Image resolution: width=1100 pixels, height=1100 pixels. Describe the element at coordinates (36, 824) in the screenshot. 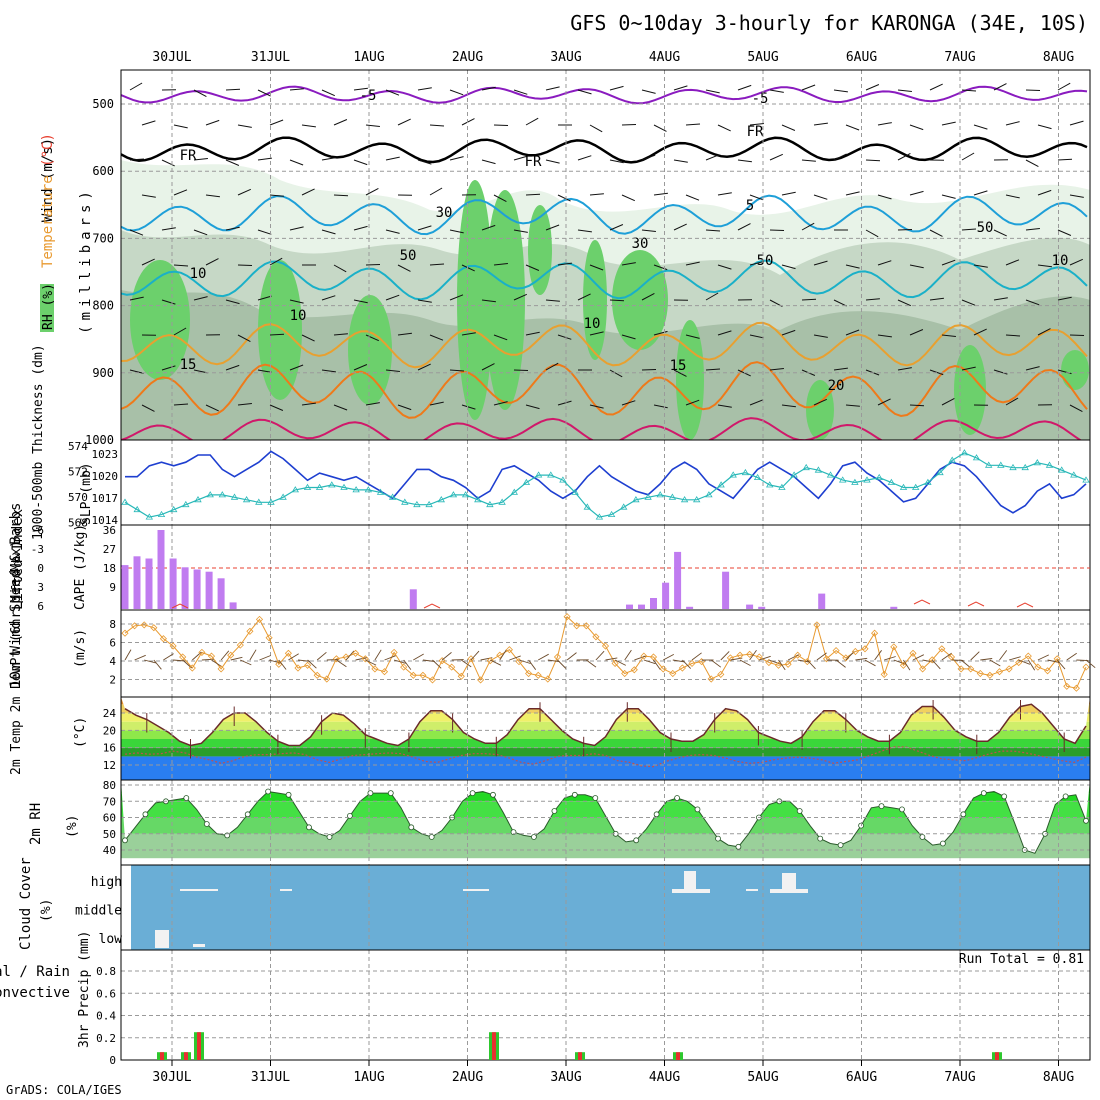

I see `rh2m-label: 2m RH` at that location.